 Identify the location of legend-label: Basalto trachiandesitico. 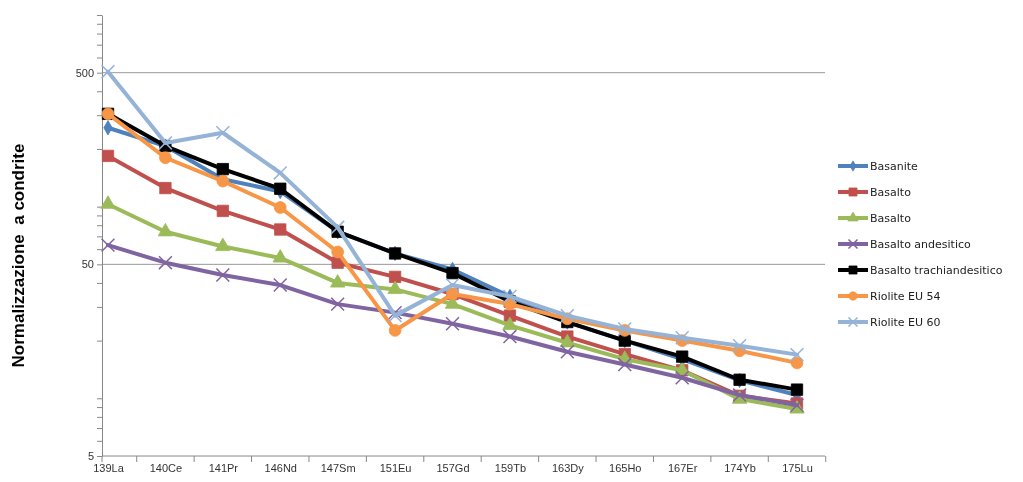
(936, 270).